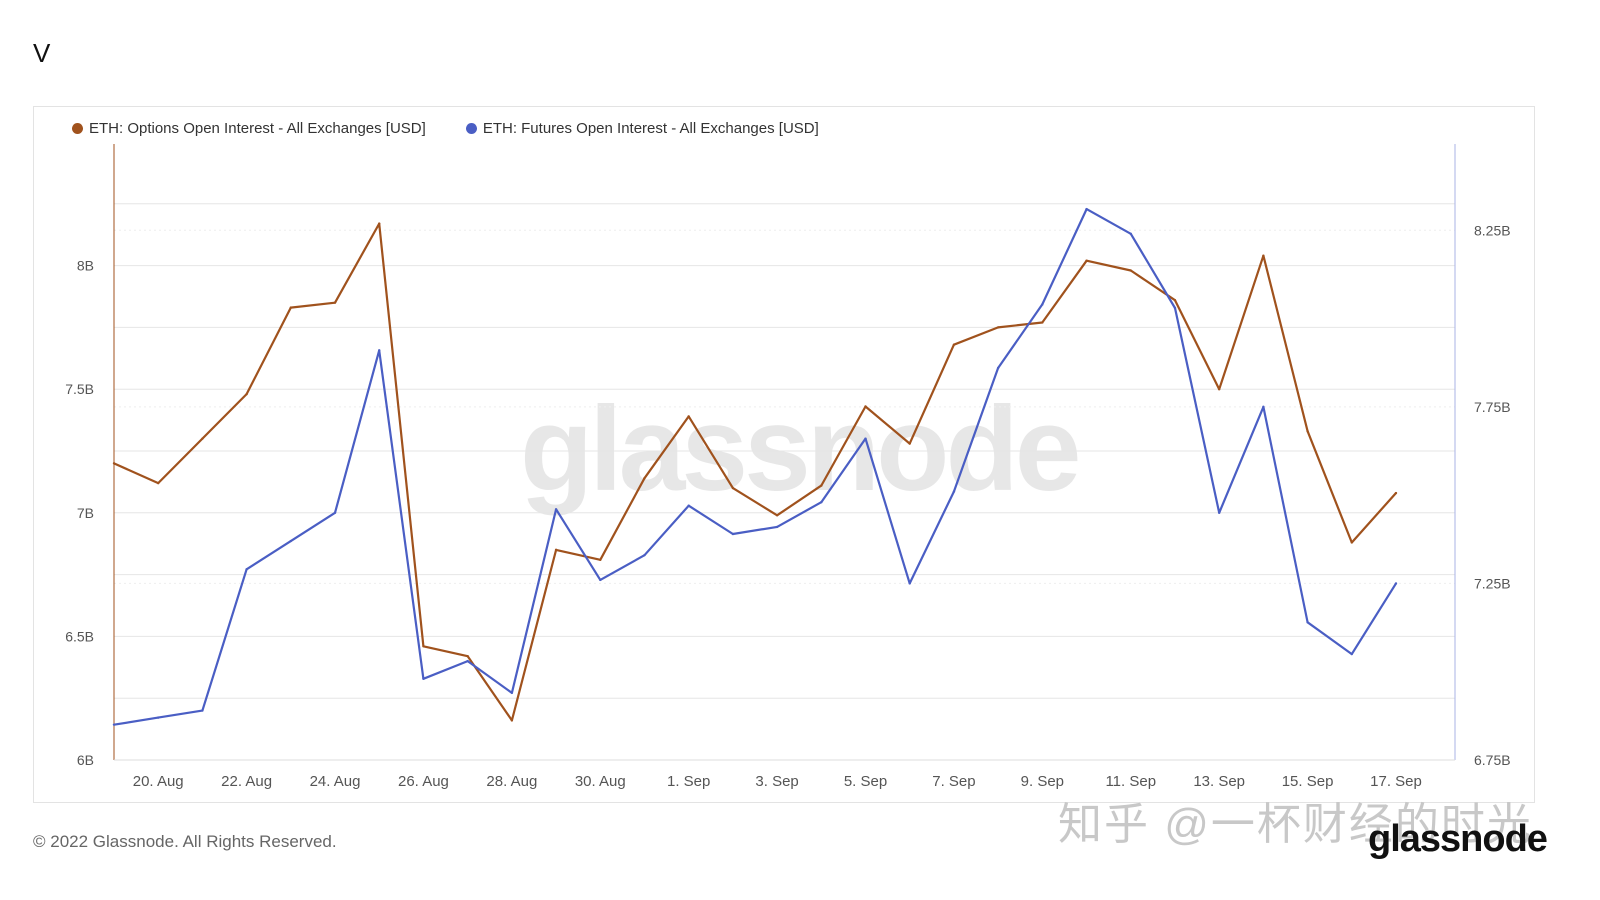 This screenshot has height=900, width=1600. I want to click on legend-dot-options-icon, so click(77, 128).